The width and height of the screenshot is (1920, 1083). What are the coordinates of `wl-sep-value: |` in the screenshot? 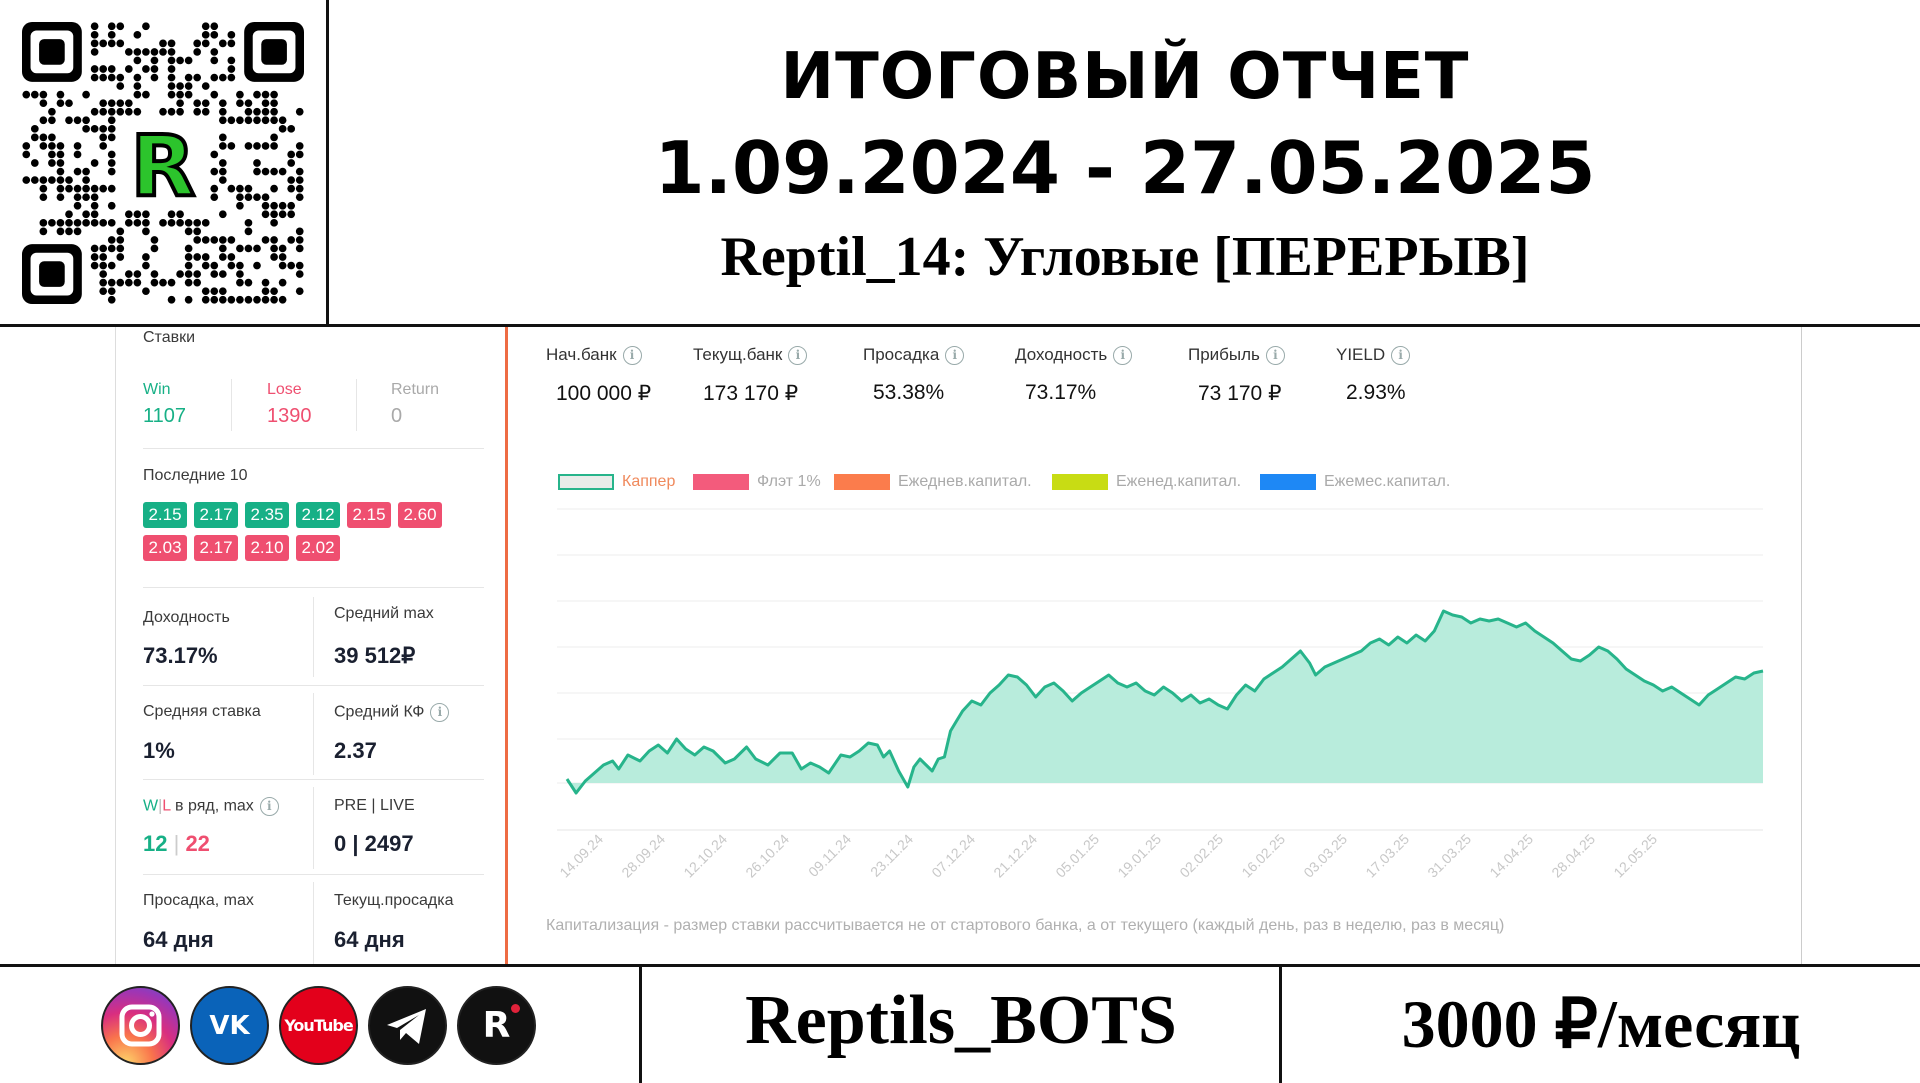 It's located at (176, 843).